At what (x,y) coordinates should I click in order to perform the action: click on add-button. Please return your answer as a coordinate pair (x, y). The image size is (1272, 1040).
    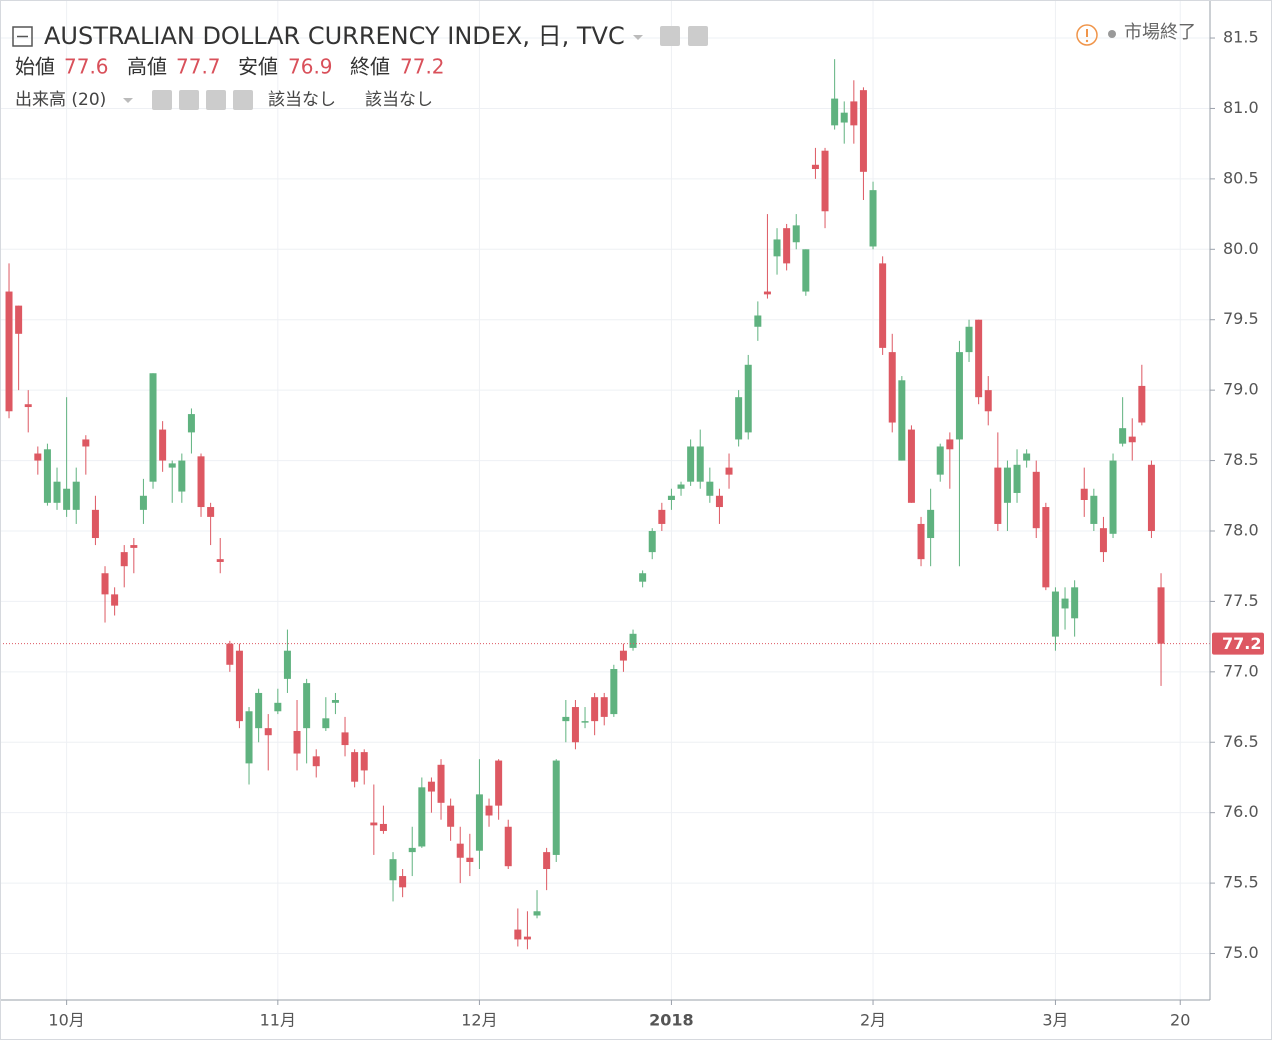
    Looking at the image, I should click on (216, 100).